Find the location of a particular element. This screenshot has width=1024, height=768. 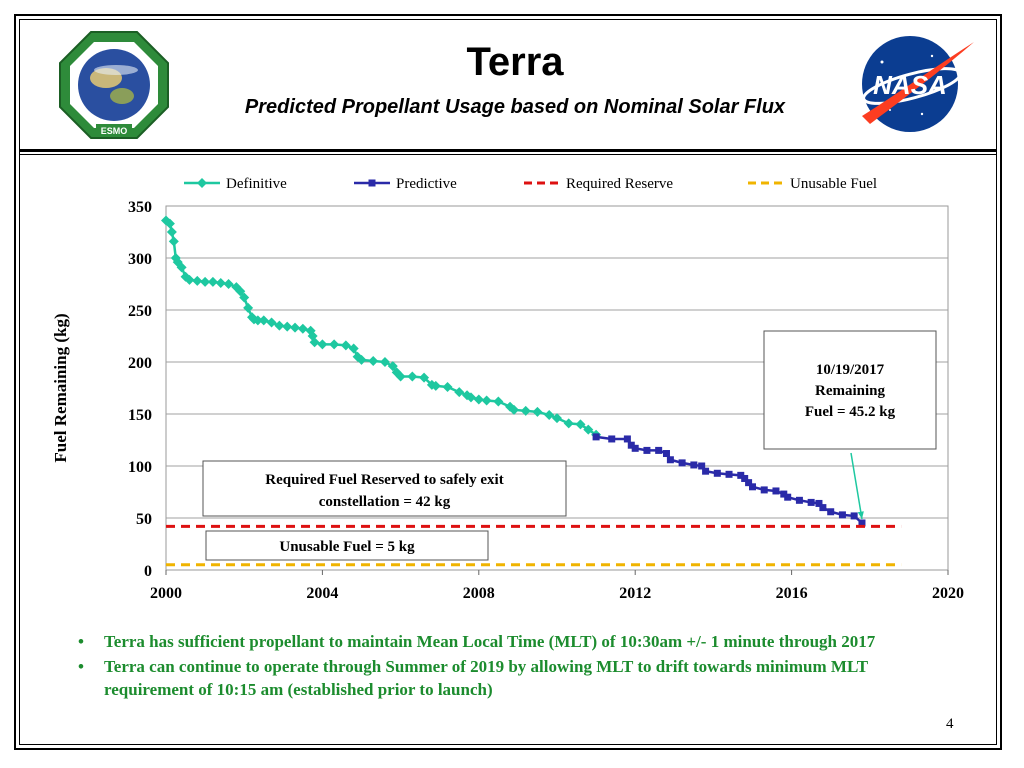

annotation-text: Remaining is located at coordinates (850, 391).